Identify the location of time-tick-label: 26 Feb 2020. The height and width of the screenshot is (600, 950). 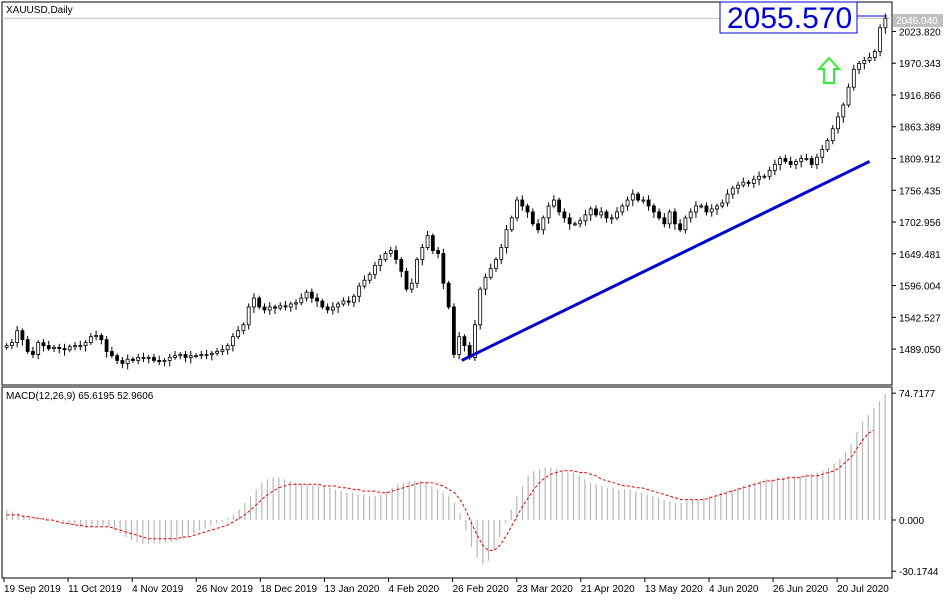
(481, 589).